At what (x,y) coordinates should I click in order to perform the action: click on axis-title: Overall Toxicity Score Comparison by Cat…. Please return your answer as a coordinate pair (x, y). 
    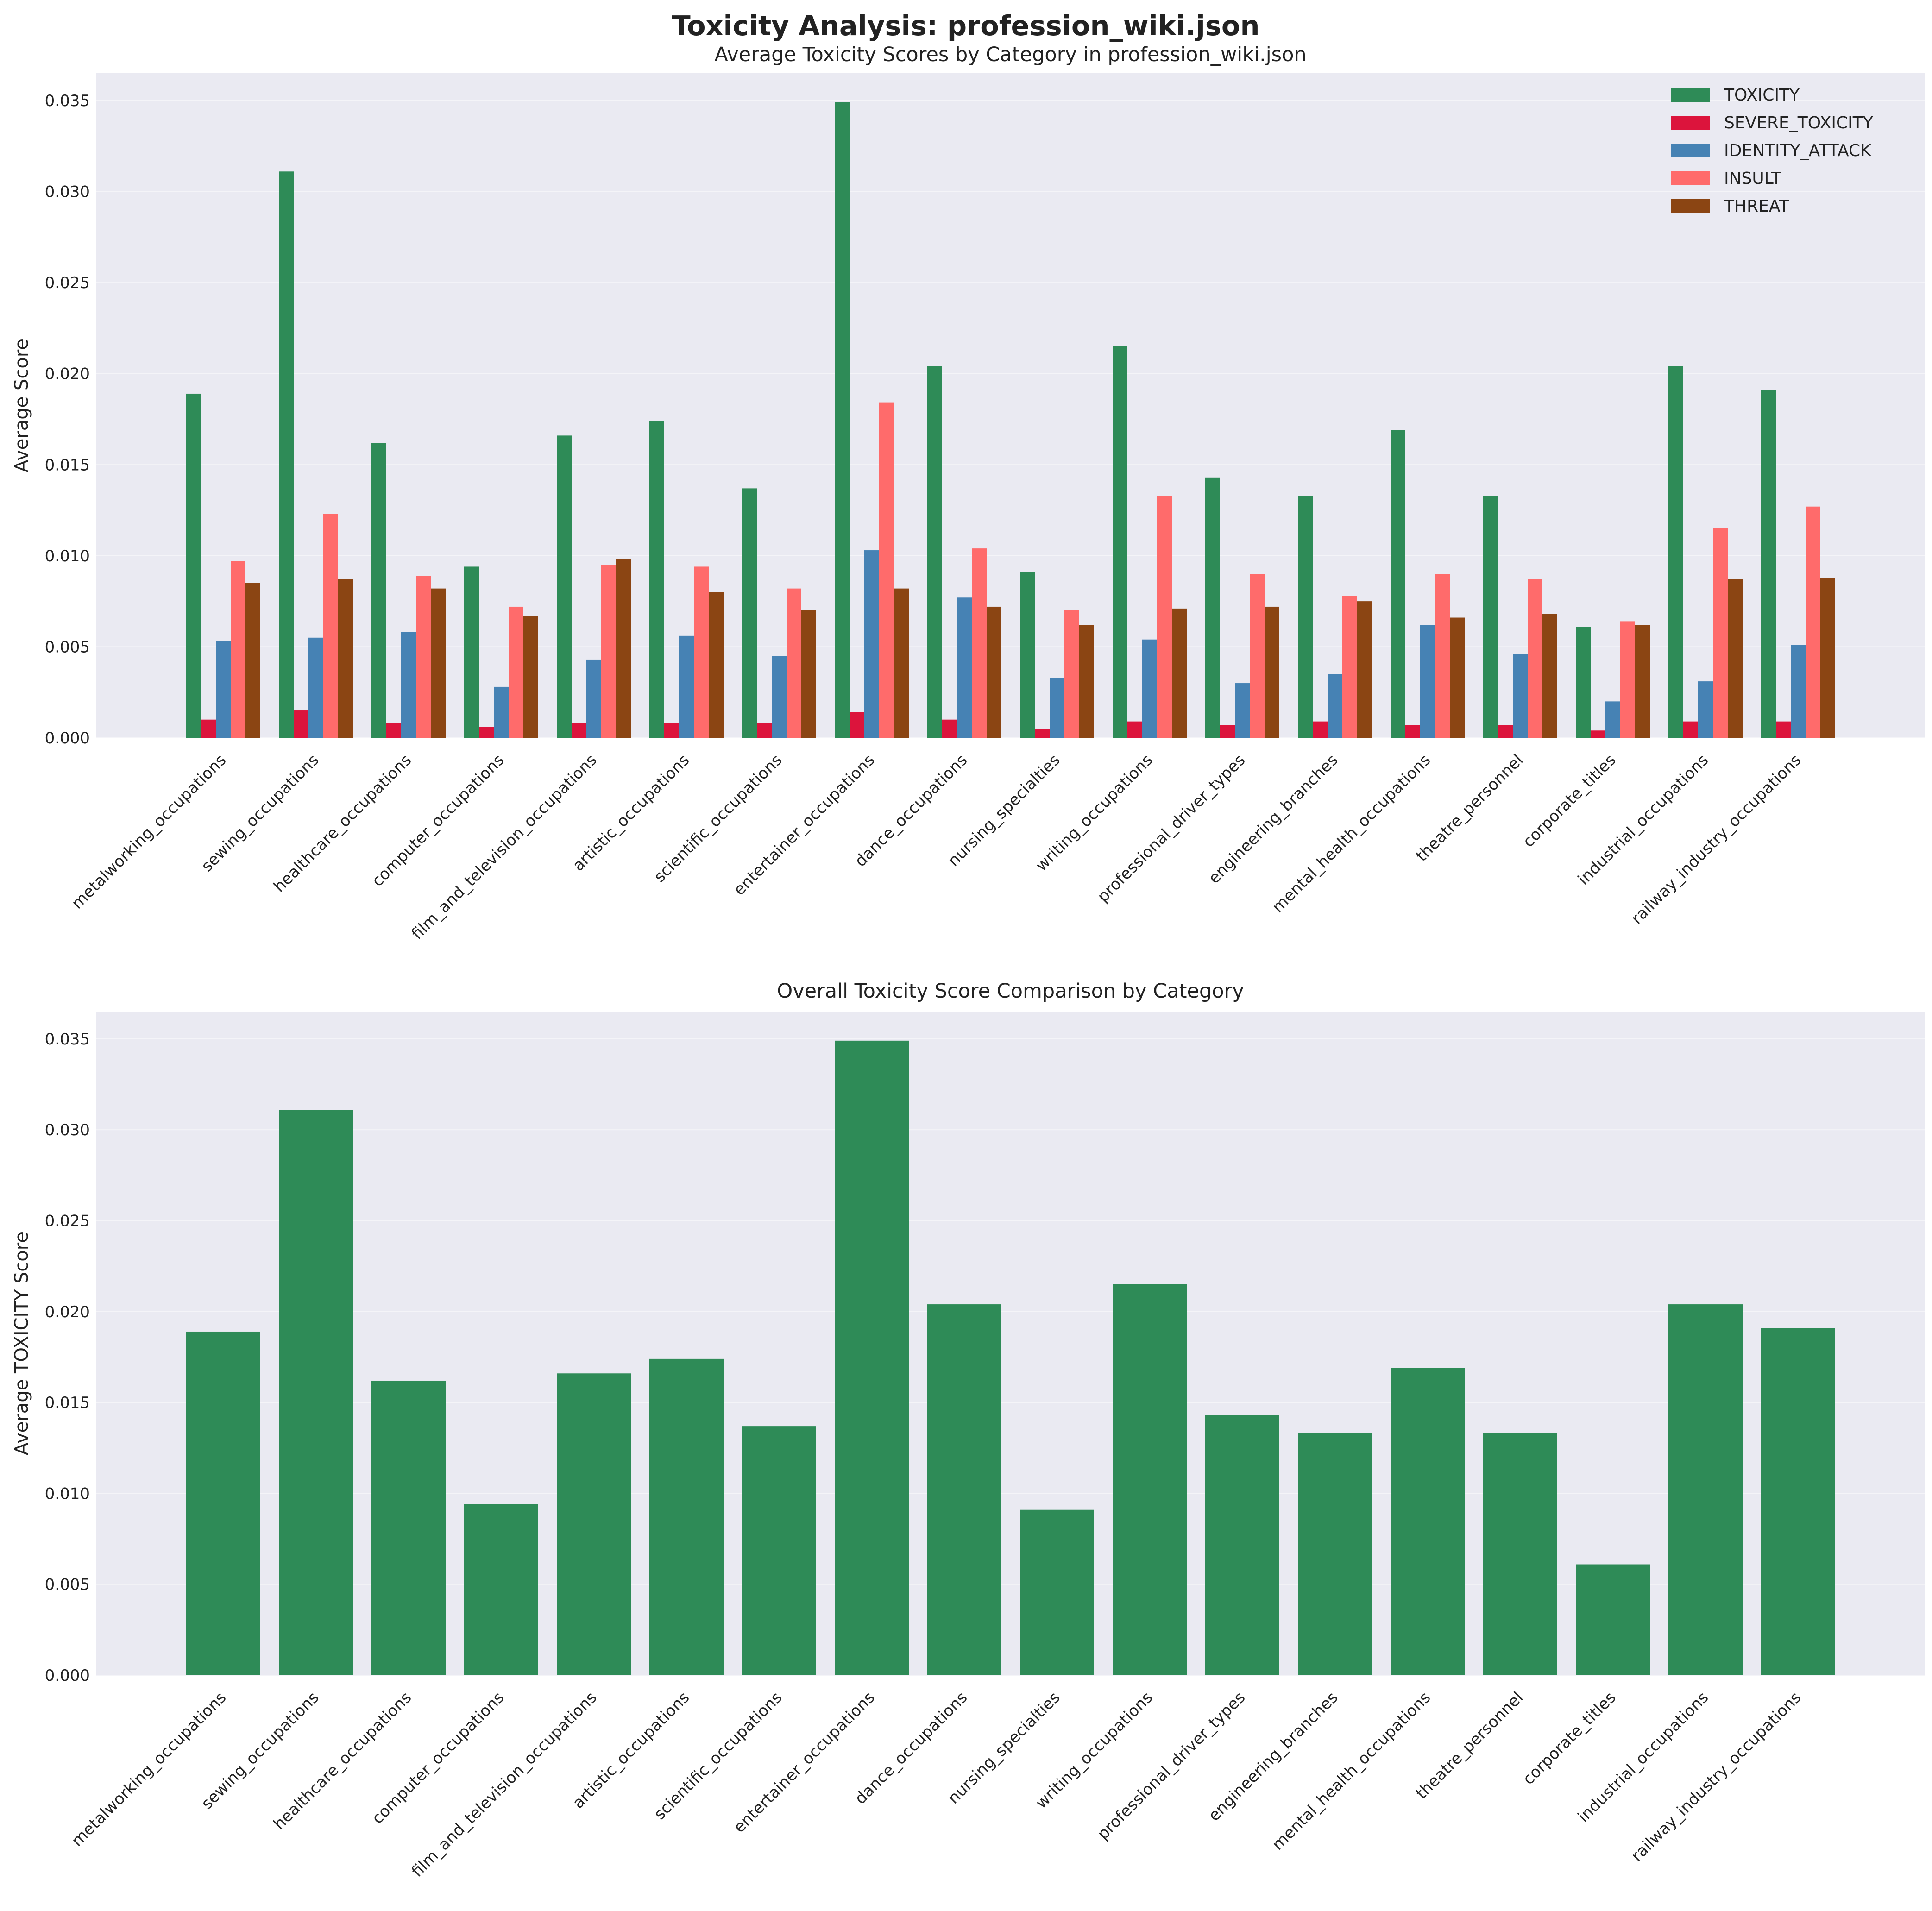
    Looking at the image, I should click on (1010, 991).